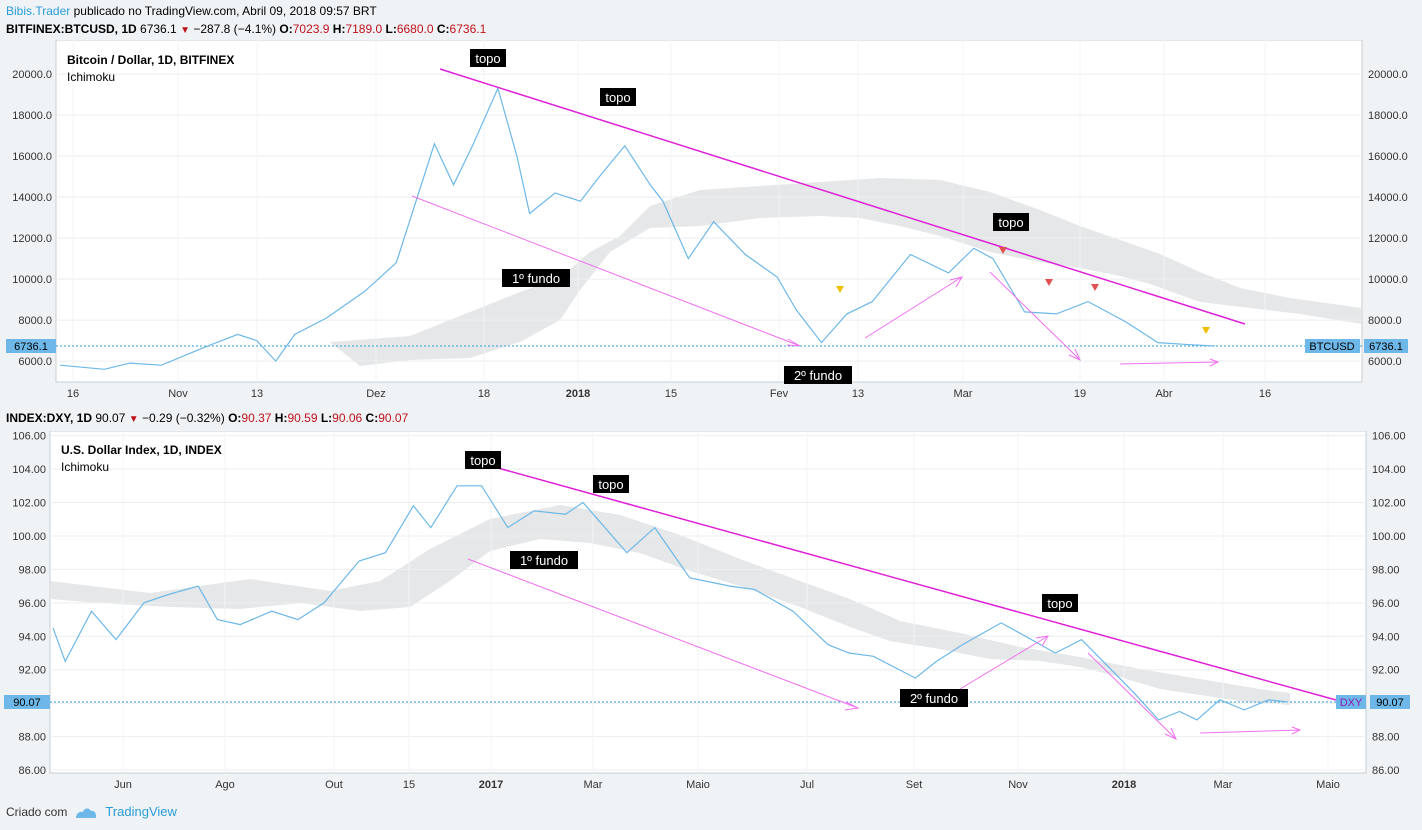 This screenshot has height=830, width=1422. What do you see at coordinates (32, 280) in the screenshot?
I see `y-tick-label-left: 10000.0` at bounding box center [32, 280].